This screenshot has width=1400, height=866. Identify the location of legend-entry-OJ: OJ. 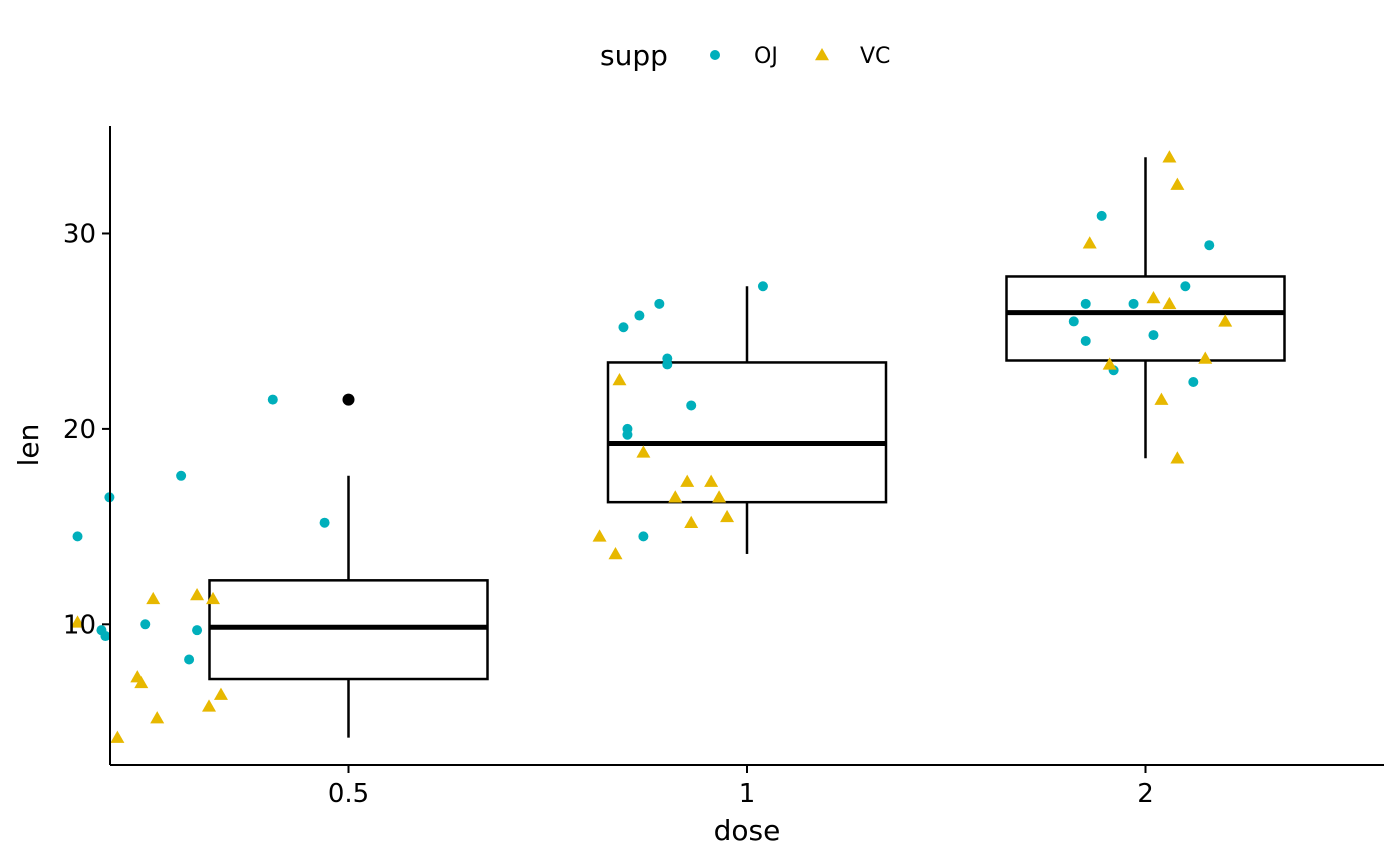
(744, 56).